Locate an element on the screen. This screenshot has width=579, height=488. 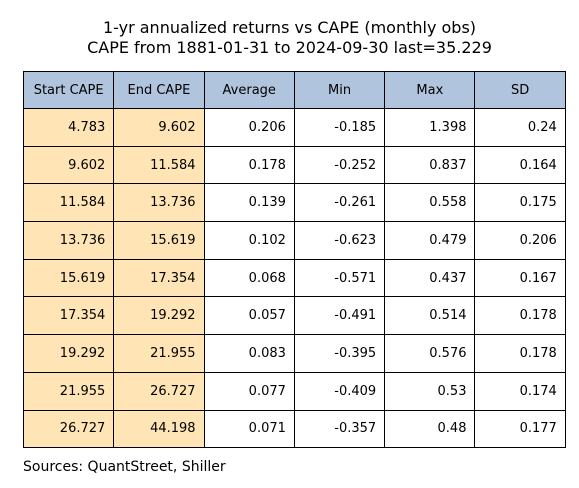
table-cell: 0.48 is located at coordinates (430, 429).